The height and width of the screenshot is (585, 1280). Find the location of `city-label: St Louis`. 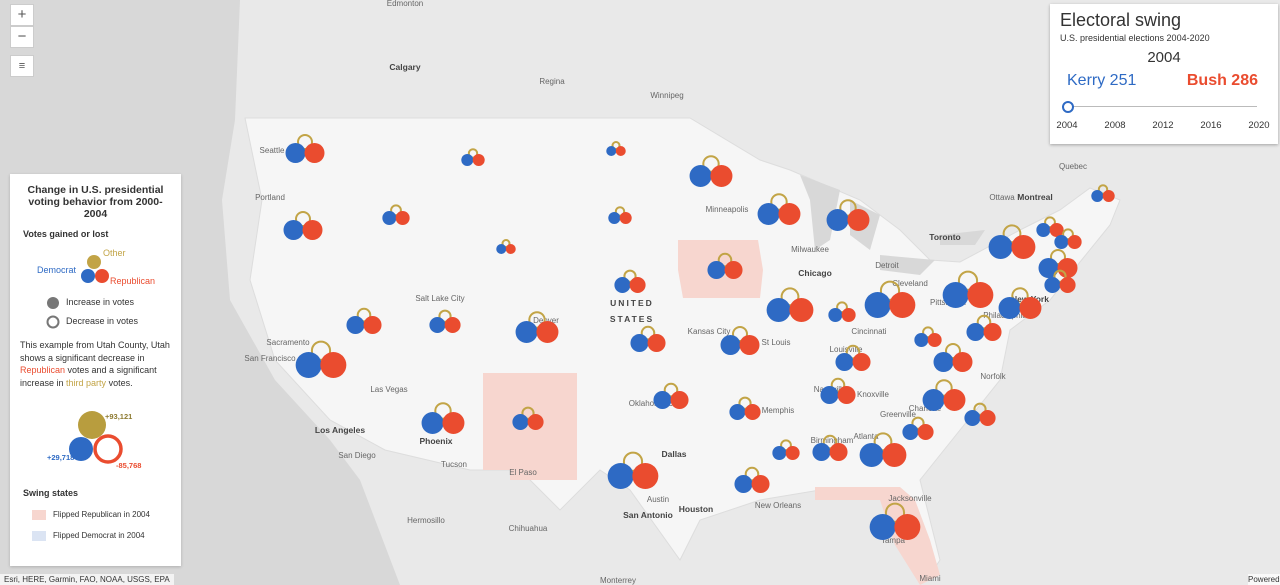

city-label: St Louis is located at coordinates (776, 342).